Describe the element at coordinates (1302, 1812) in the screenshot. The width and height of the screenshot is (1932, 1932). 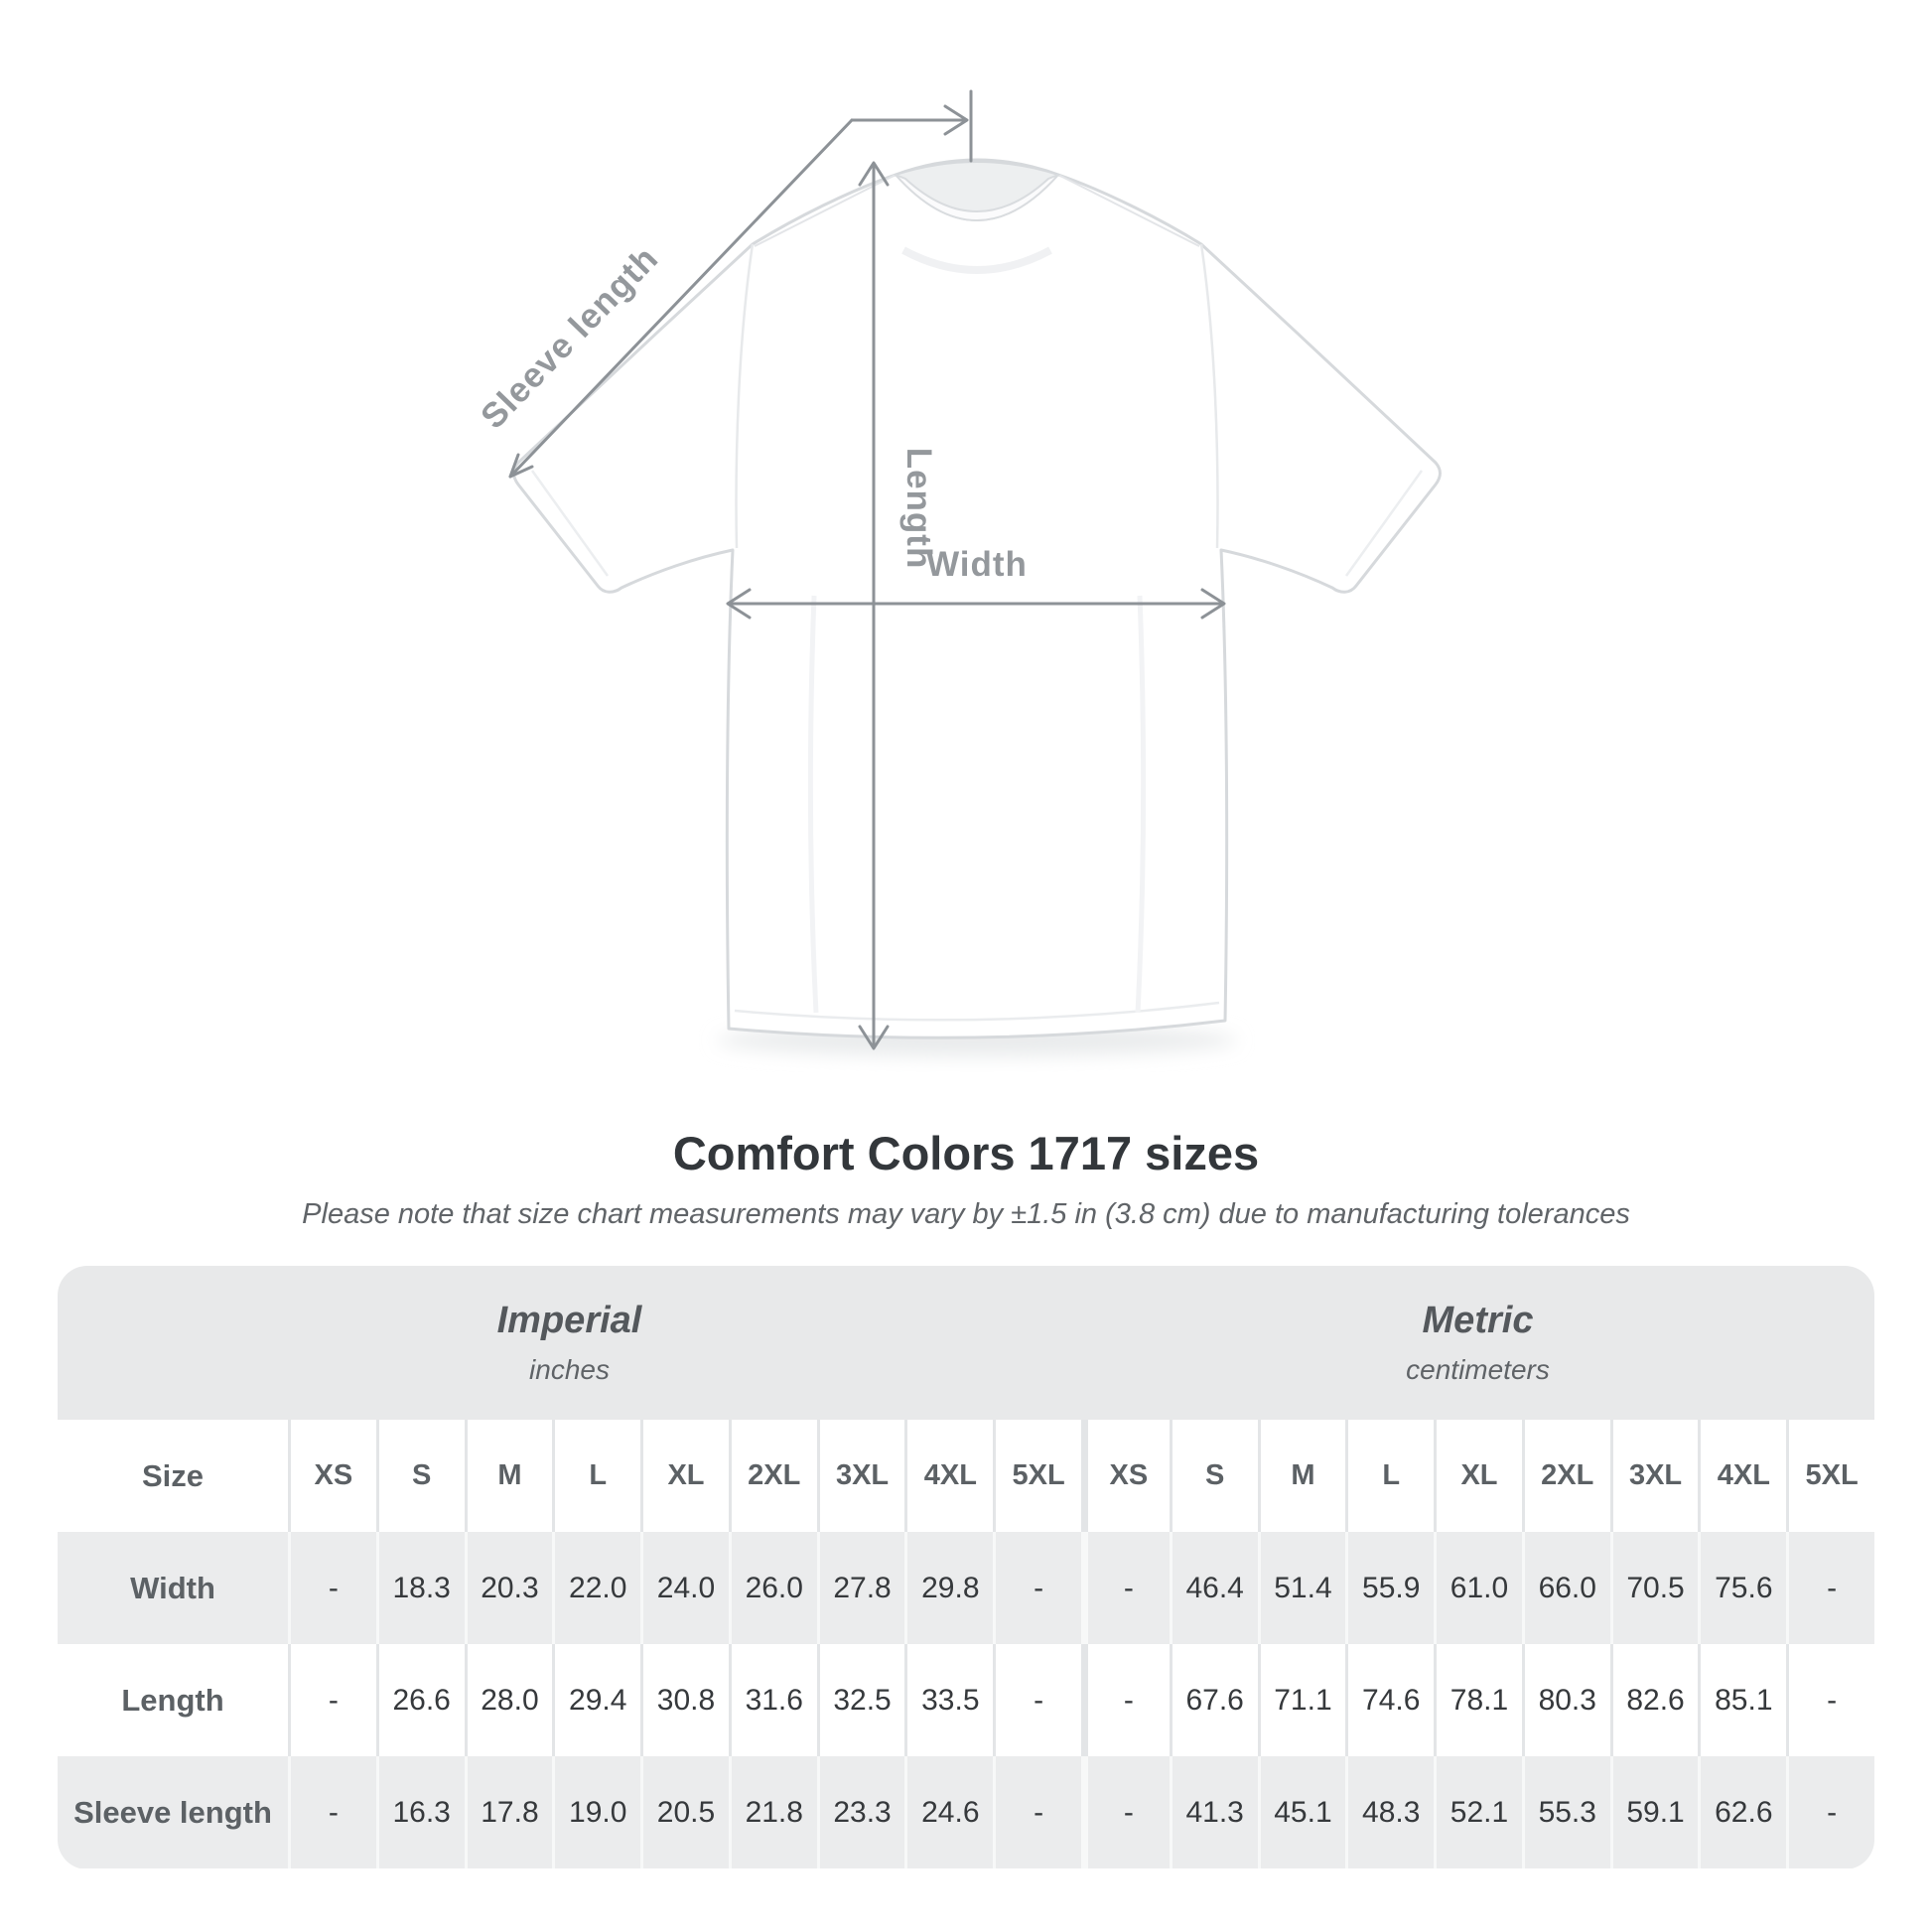
I see `value-cell: 45.1` at that location.